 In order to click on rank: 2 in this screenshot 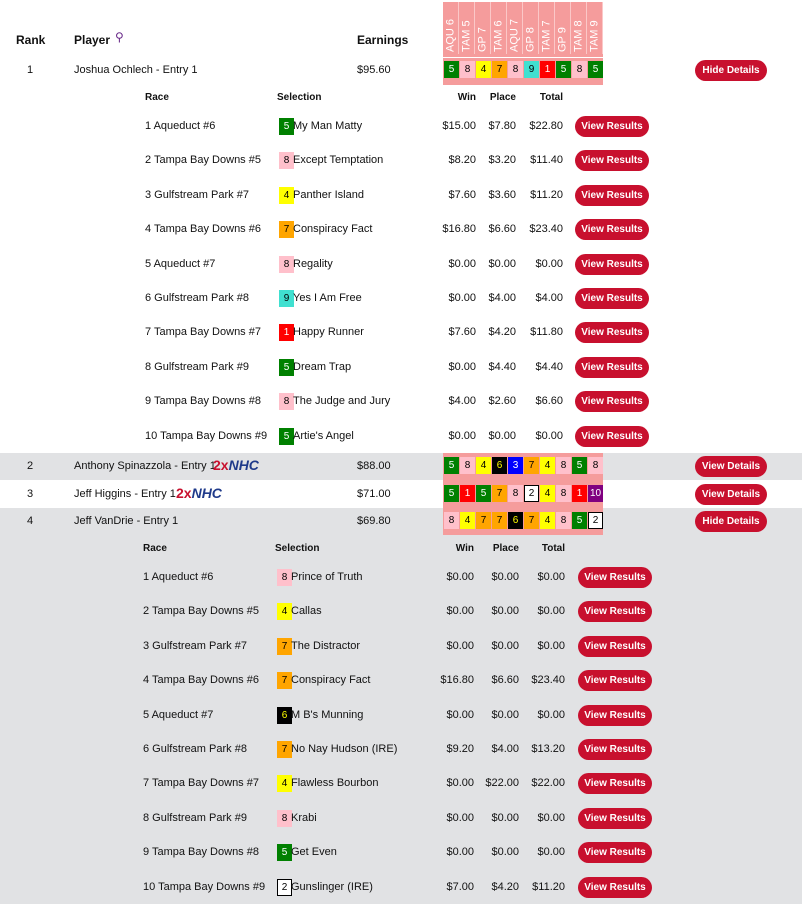, I will do `click(30, 466)`.